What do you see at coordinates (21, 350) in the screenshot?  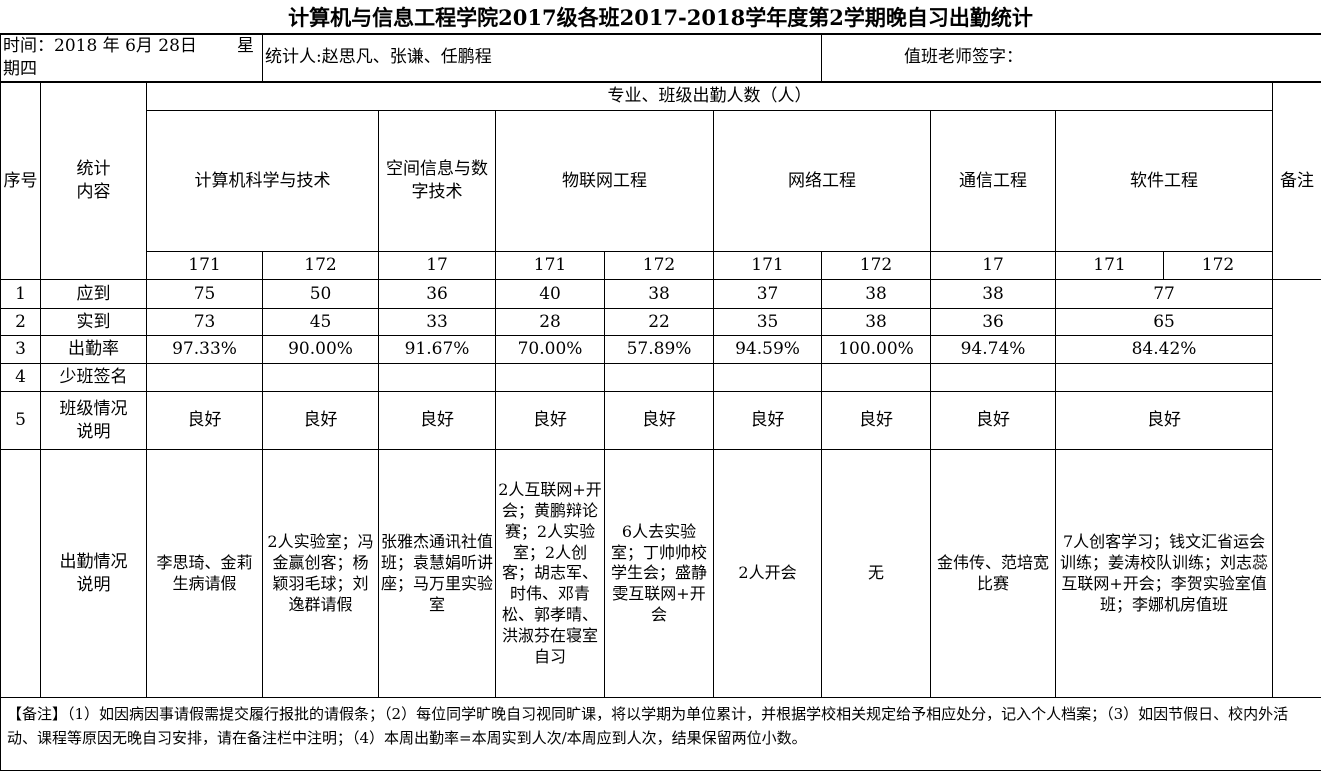 I see `row-index: 3` at bounding box center [21, 350].